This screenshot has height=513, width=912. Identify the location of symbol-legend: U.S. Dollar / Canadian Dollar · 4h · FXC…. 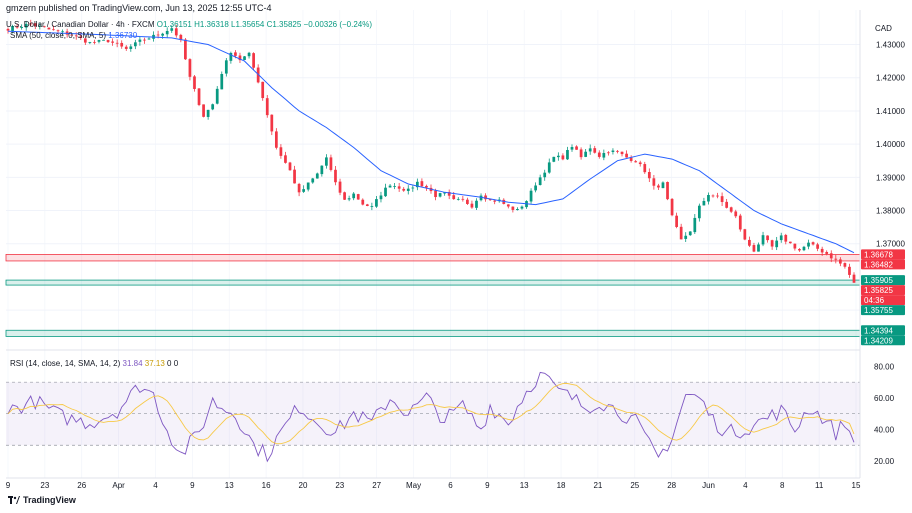
(189, 24).